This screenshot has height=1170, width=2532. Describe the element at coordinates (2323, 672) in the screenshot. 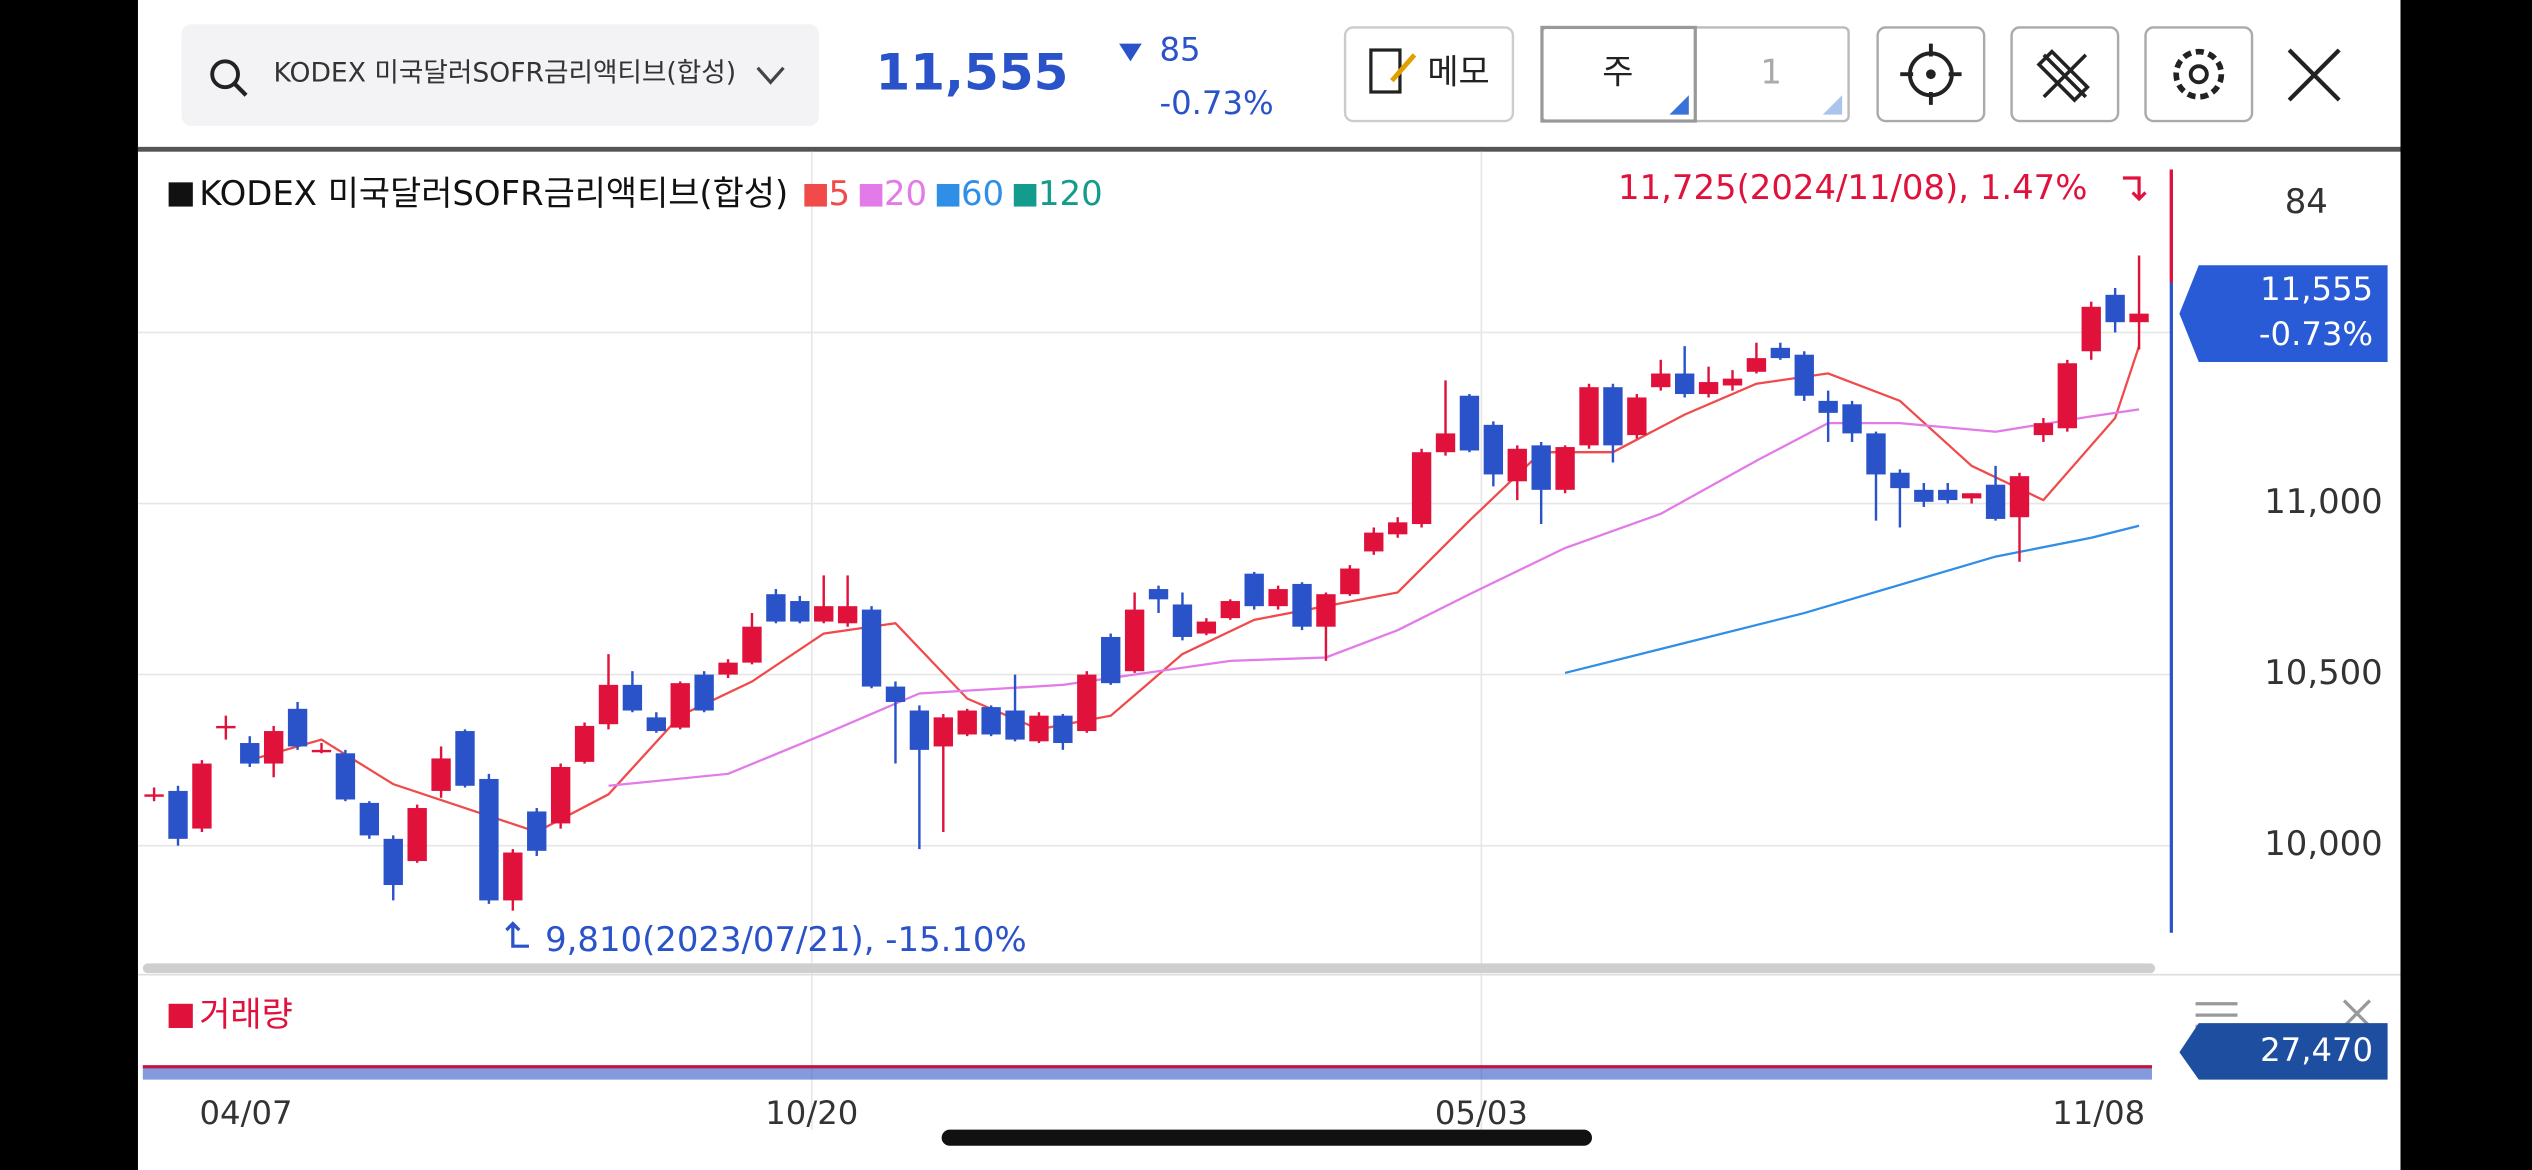

I see `y-tick-label: 10,500` at that location.